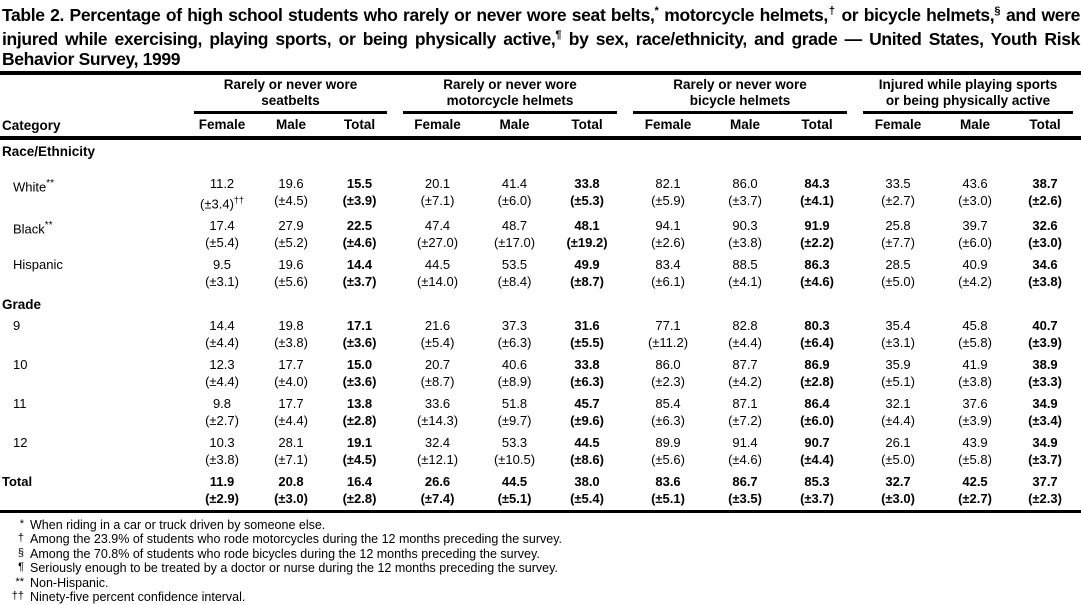  What do you see at coordinates (898, 372) in the screenshot?
I see `table-cell: 35.9 (±5.1)` at bounding box center [898, 372].